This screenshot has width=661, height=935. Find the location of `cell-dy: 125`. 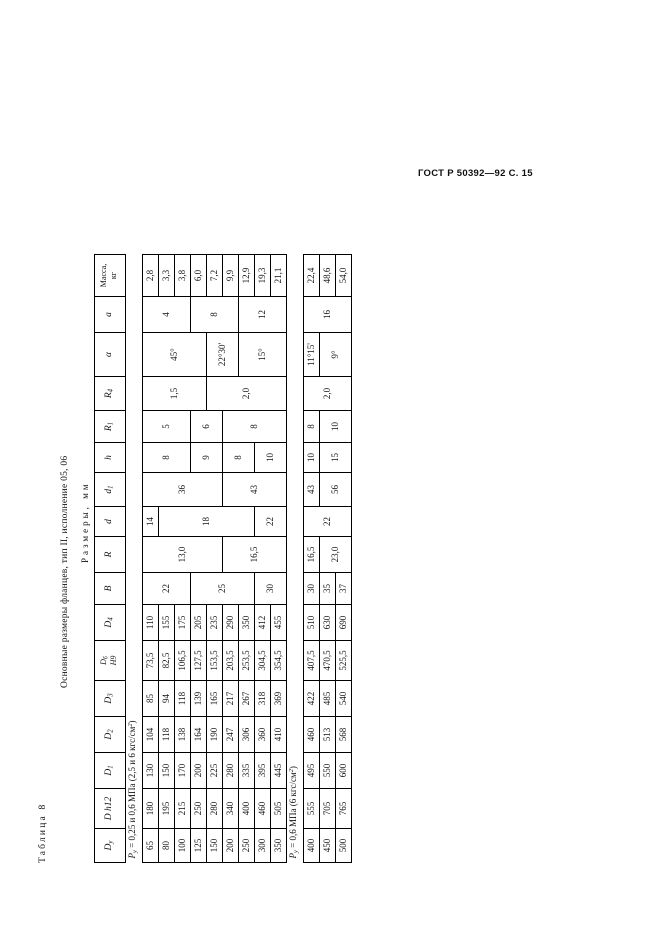

cell-dy: 125 is located at coordinates (198, 845).